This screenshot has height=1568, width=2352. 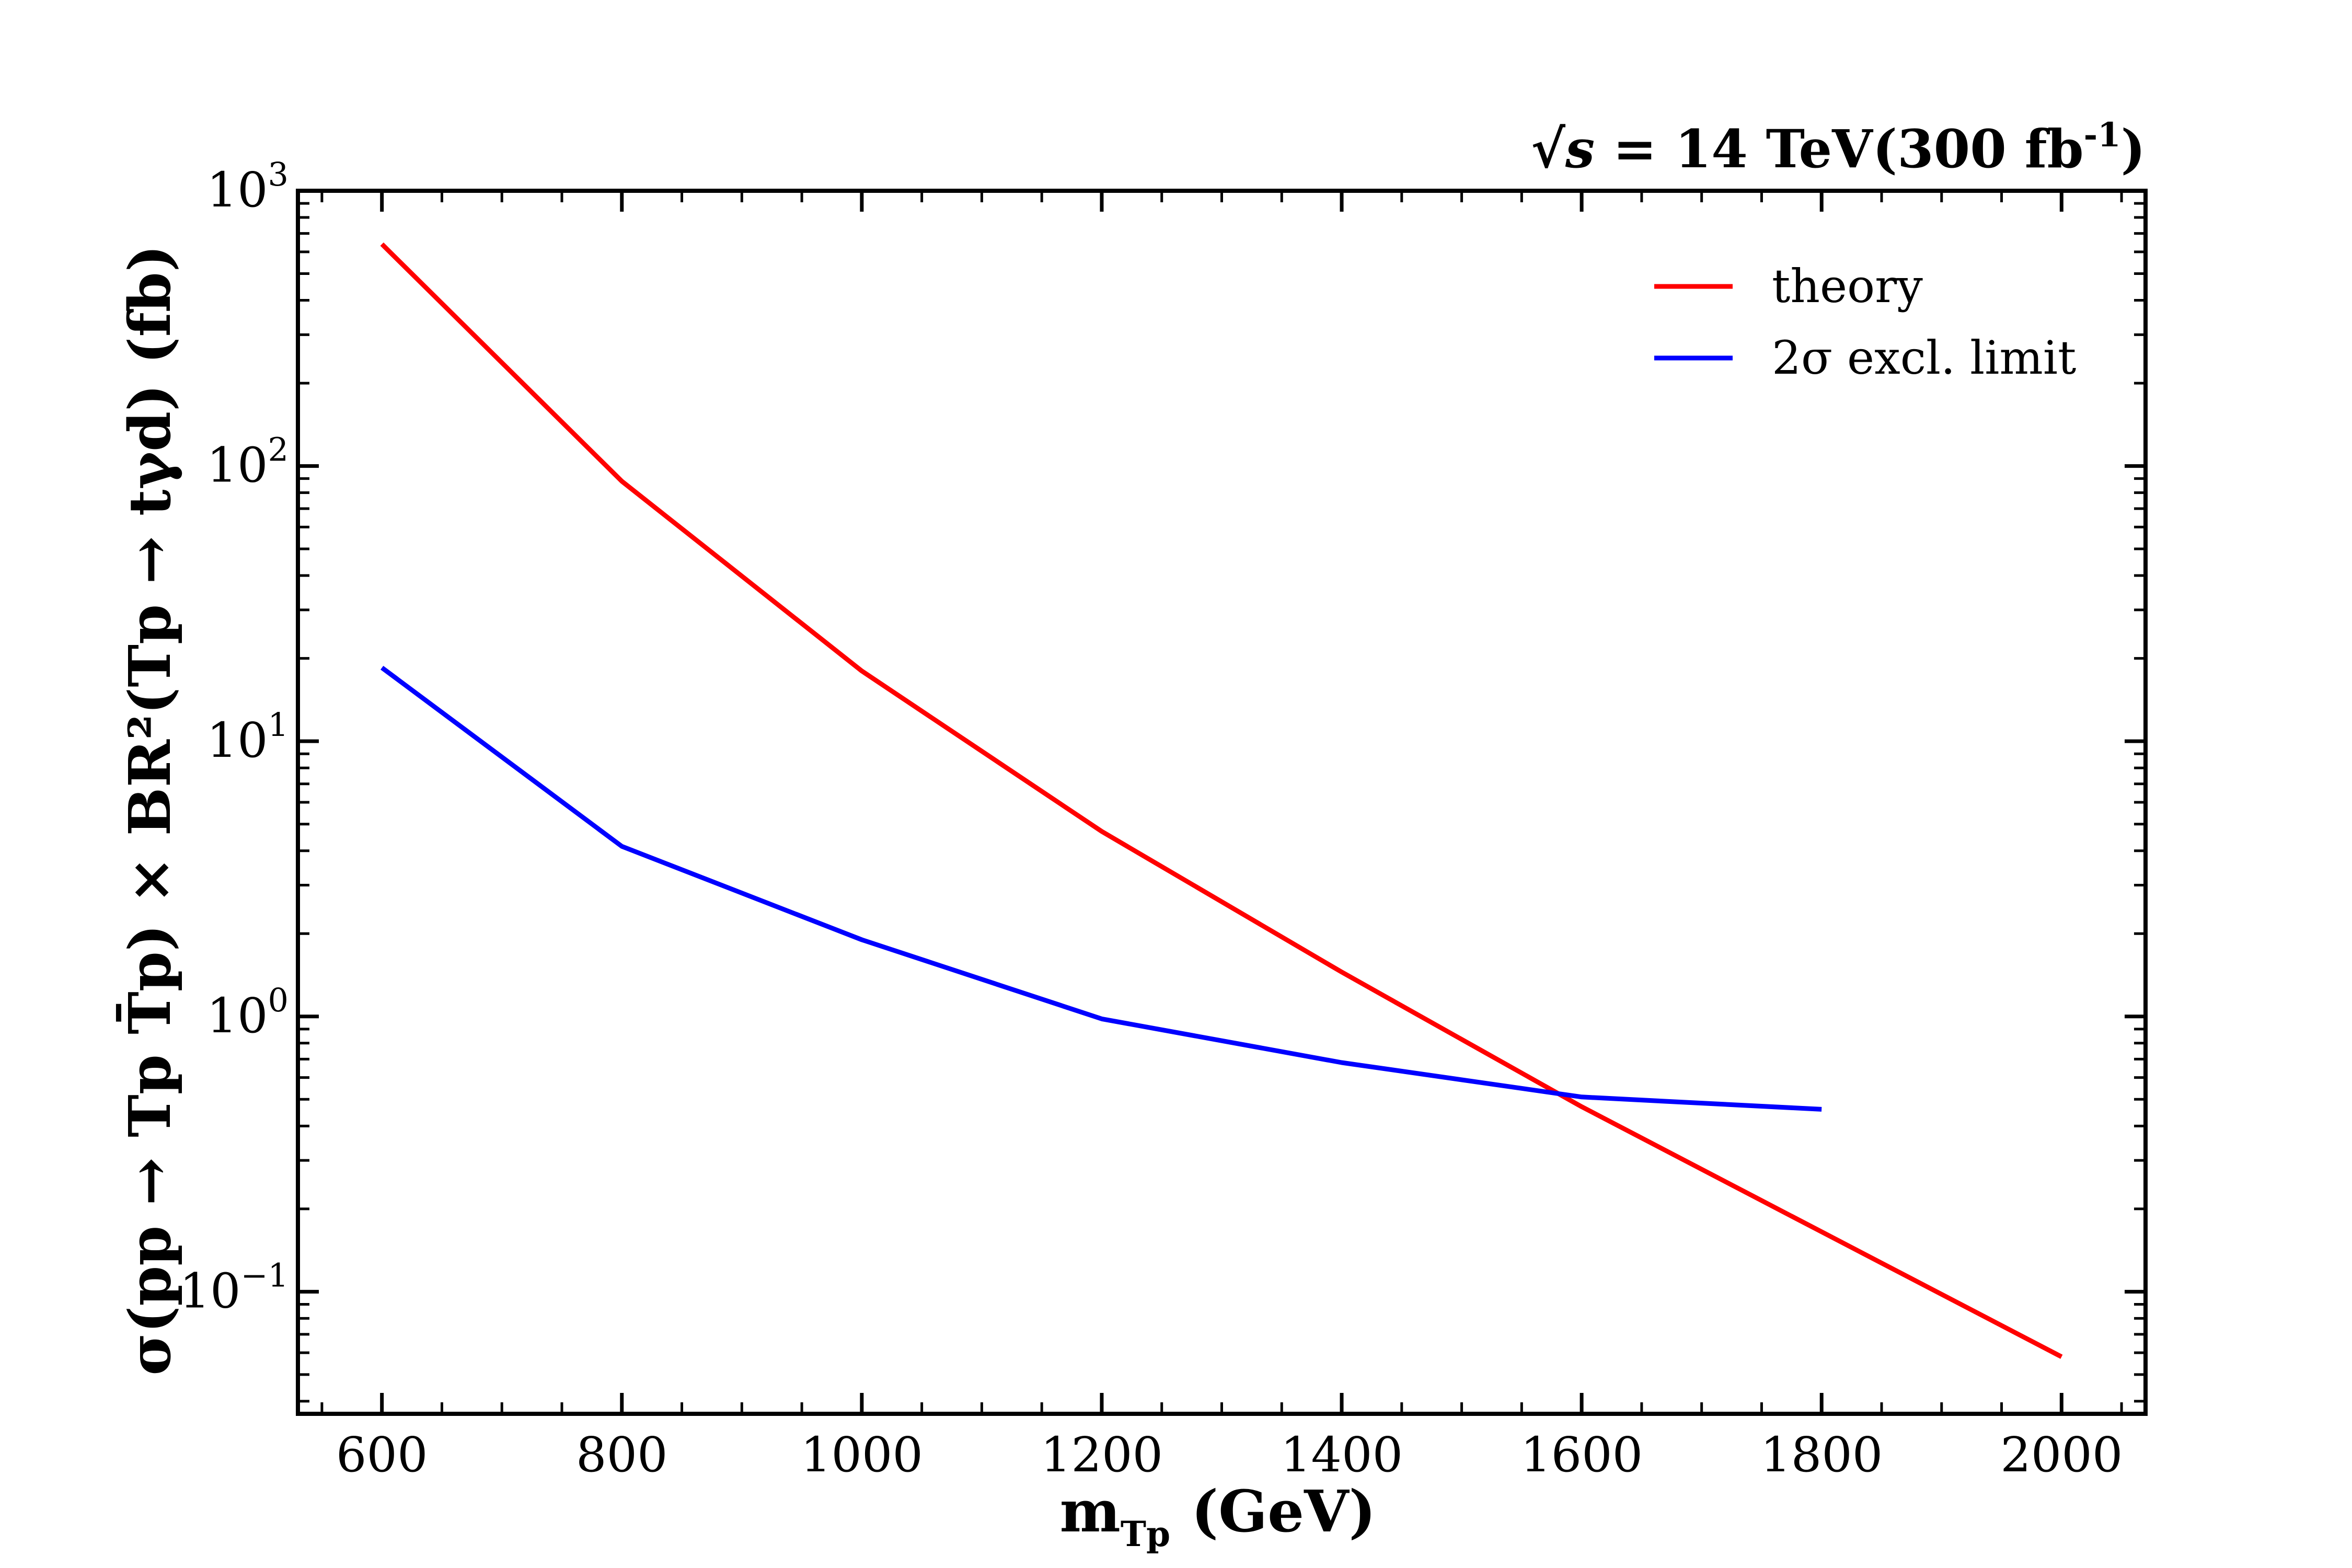 I want to click on x-axis-title-m: m, so click(x=1089, y=1511).